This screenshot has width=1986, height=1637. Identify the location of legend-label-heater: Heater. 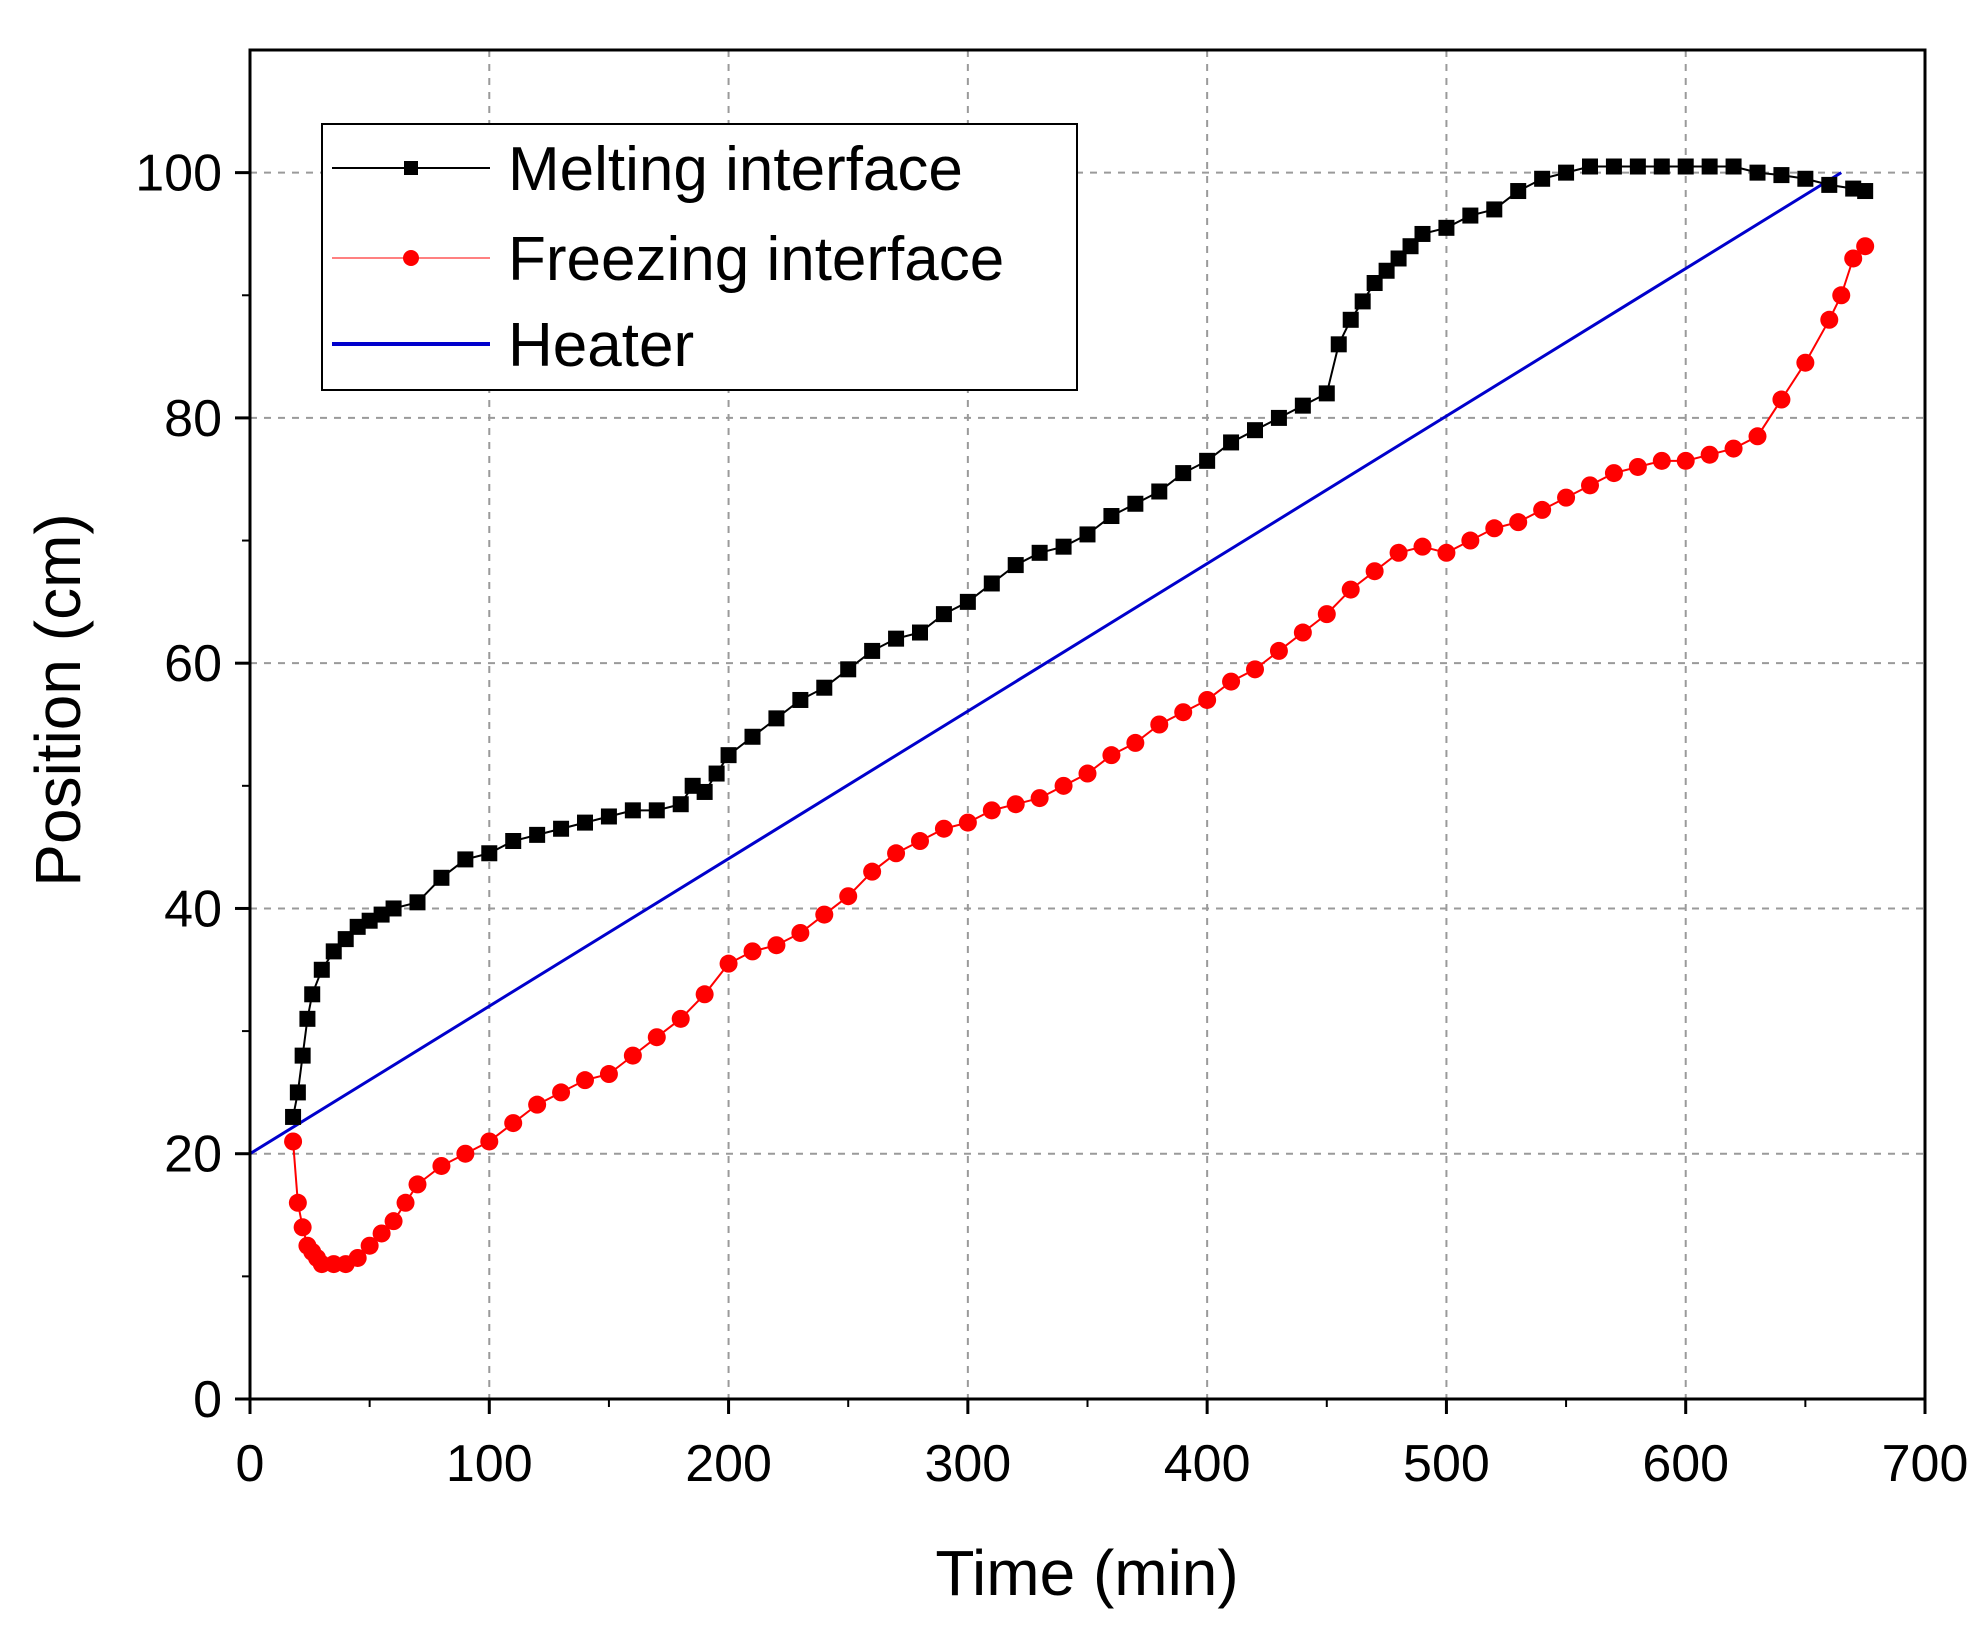
(601, 345).